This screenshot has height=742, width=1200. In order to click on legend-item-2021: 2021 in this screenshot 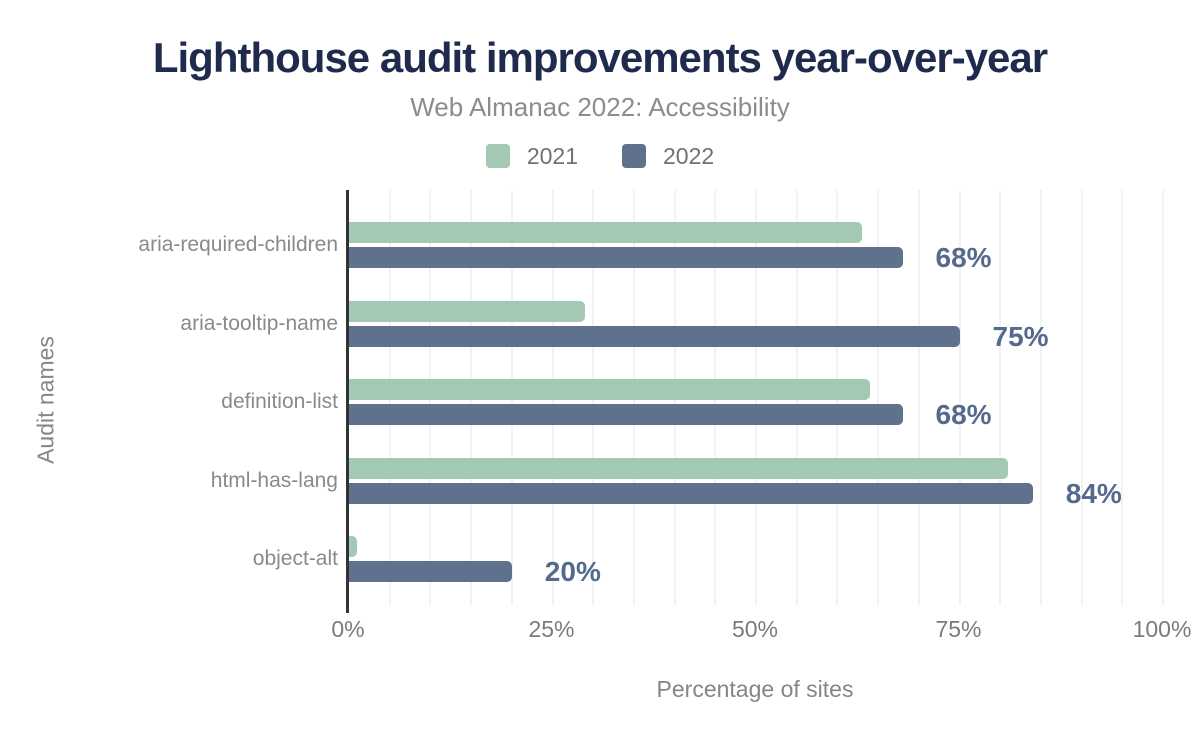, I will do `click(531, 156)`.